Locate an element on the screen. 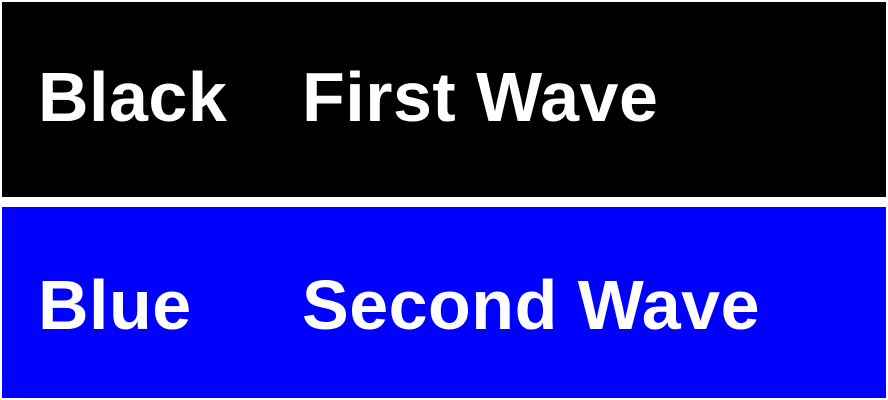 The width and height of the screenshot is (888, 400). wave-label: First Wave is located at coordinates (480, 97).